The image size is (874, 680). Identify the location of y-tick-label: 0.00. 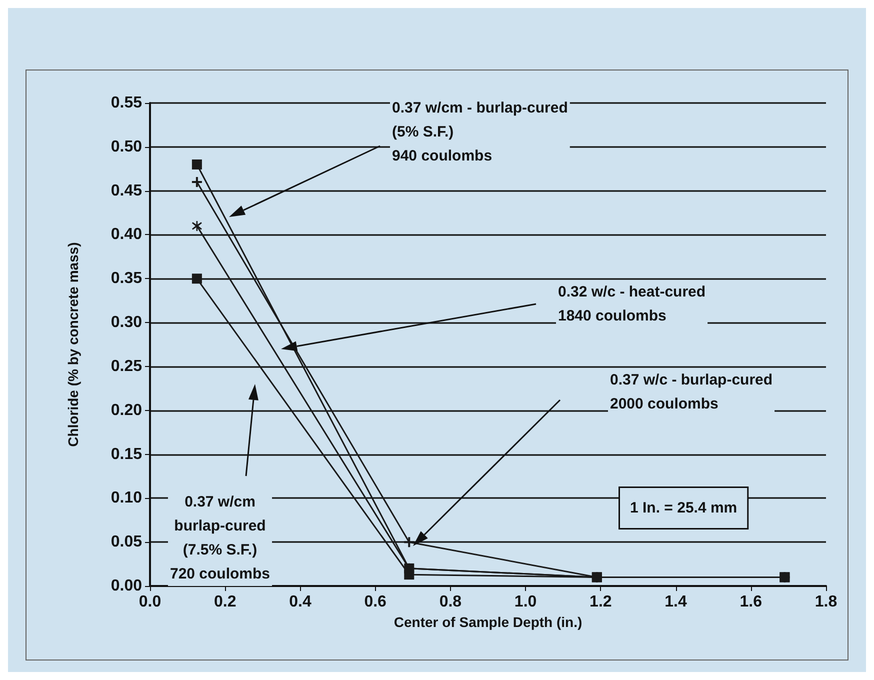
(126, 586).